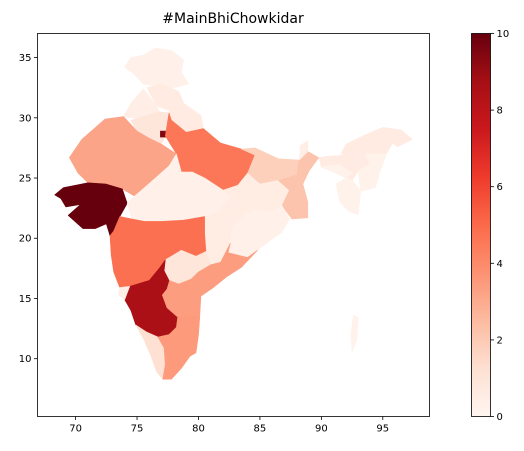 This screenshot has height=451, width=524. I want to click on region-nagaland-manipur, so click(372, 172).